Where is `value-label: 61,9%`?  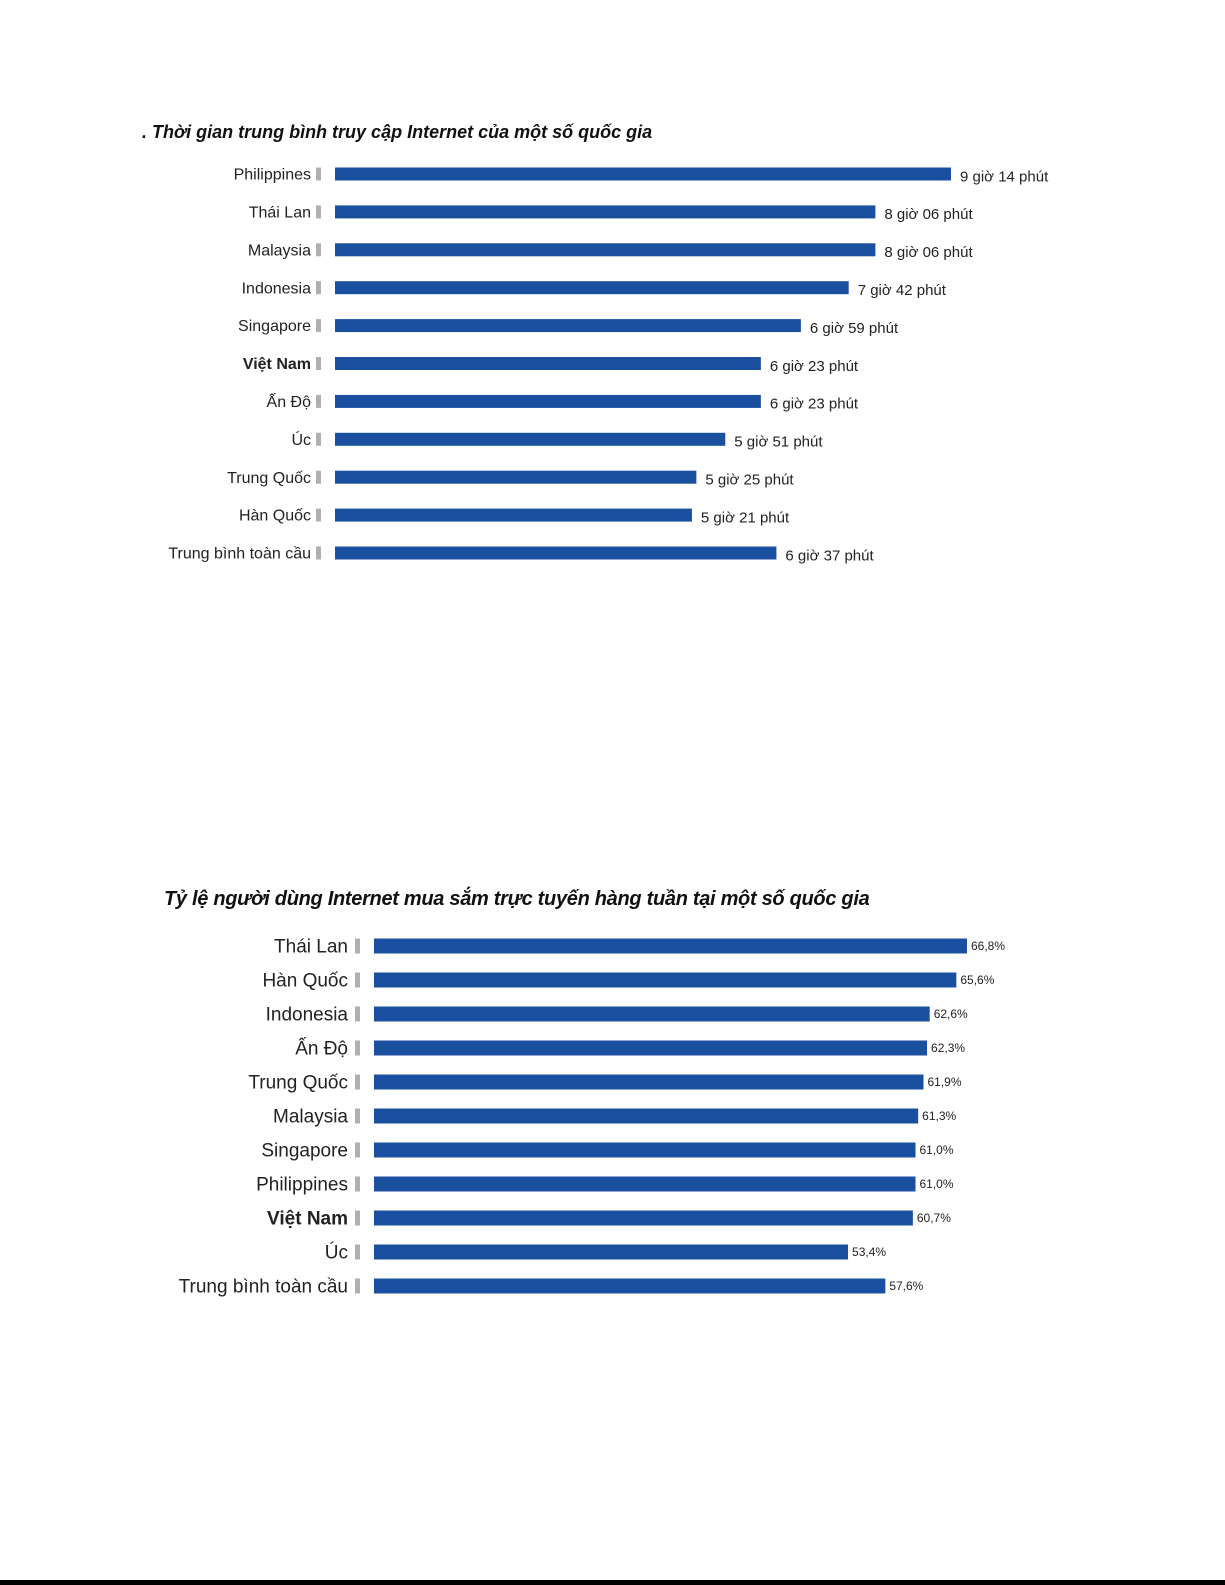
value-label: 61,9% is located at coordinates (945, 1082).